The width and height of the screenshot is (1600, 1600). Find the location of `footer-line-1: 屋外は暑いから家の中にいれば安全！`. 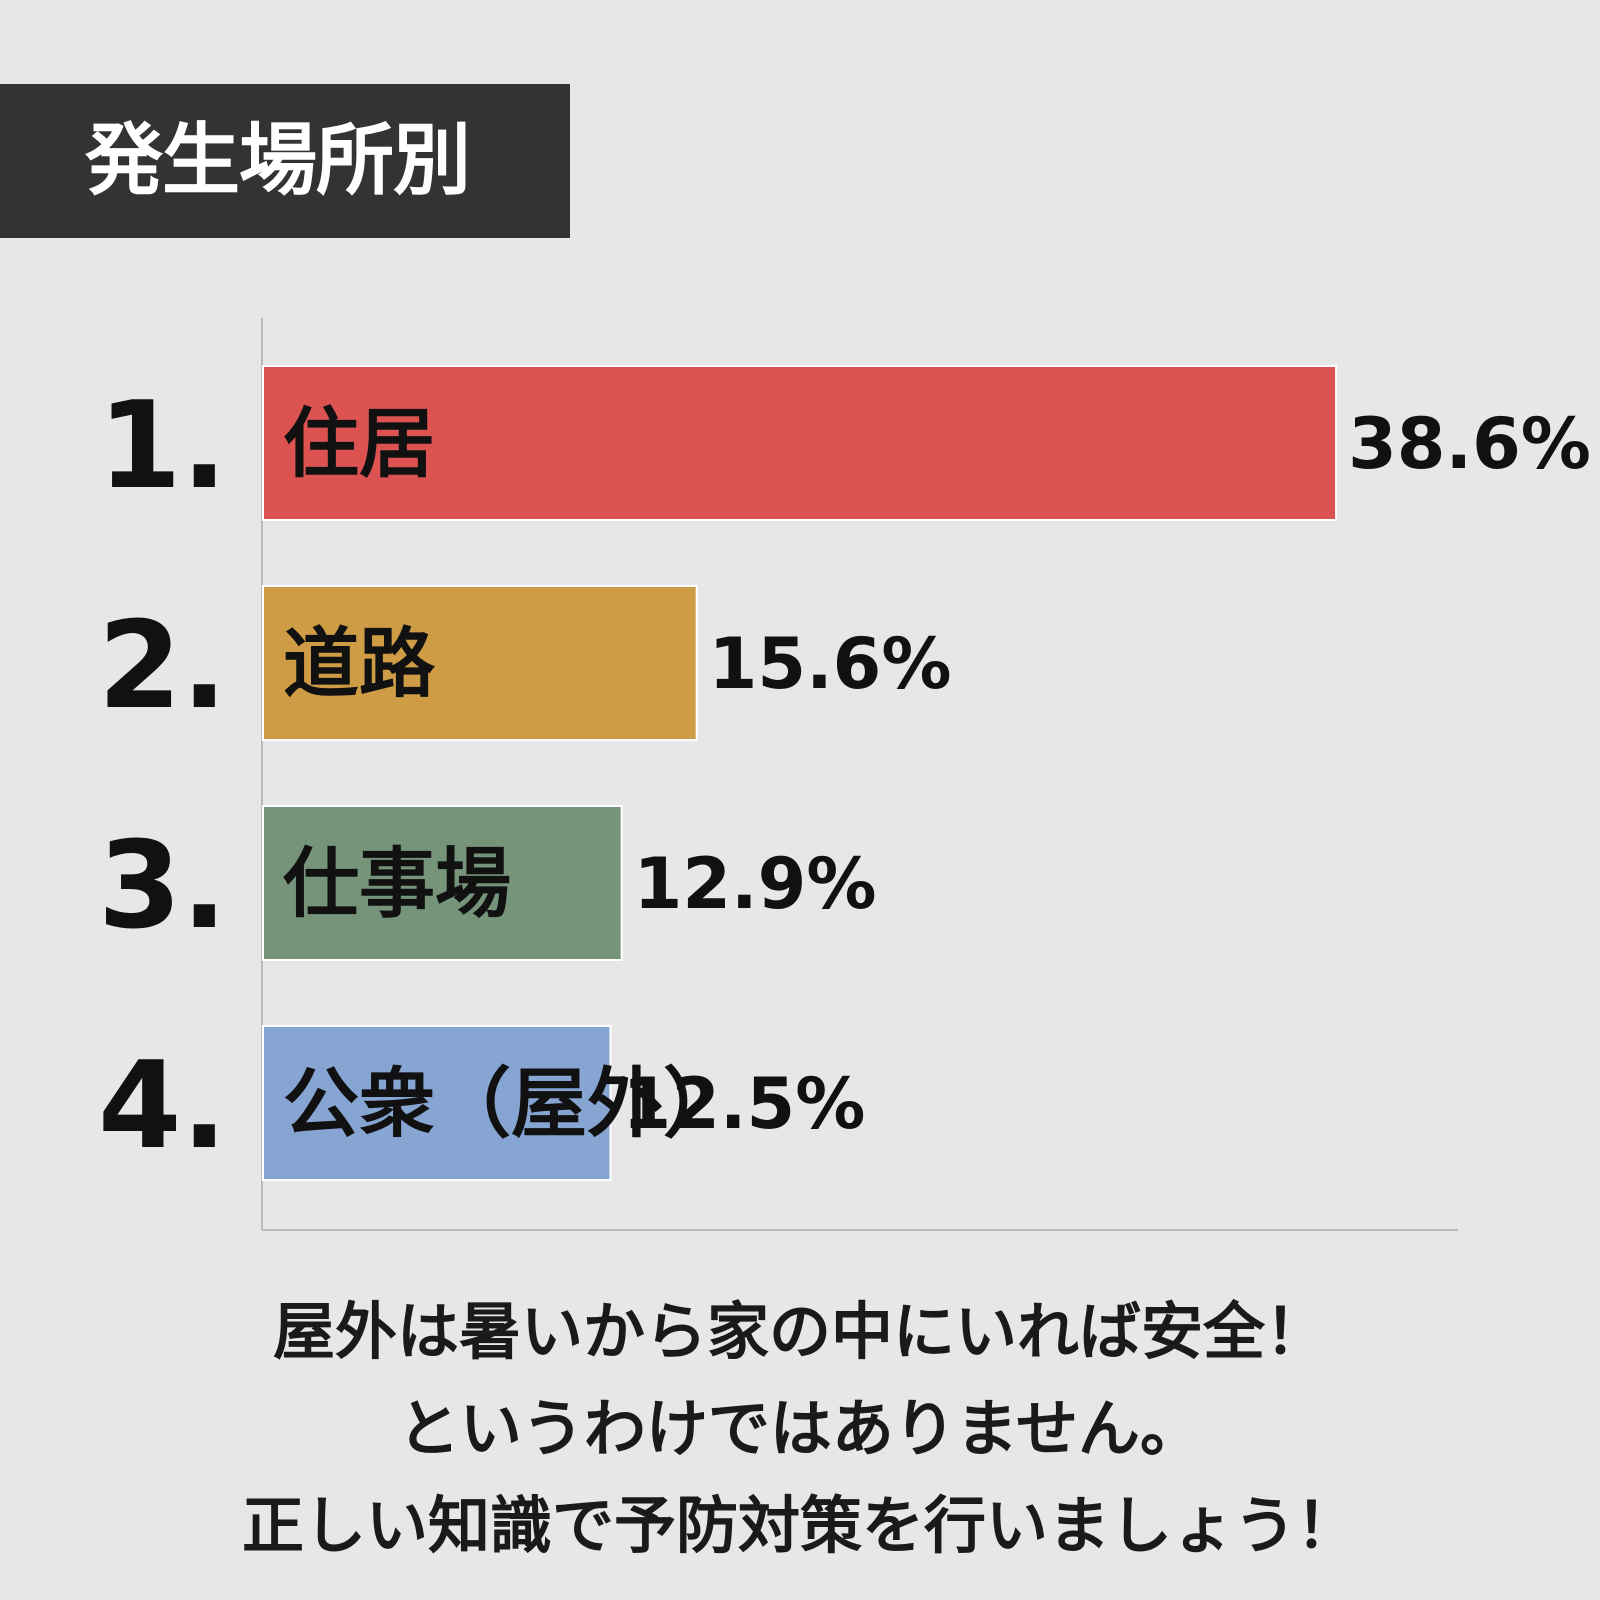

footer-line-1: 屋外は暑いから家の中にいれば安全！ is located at coordinates (799, 1331).